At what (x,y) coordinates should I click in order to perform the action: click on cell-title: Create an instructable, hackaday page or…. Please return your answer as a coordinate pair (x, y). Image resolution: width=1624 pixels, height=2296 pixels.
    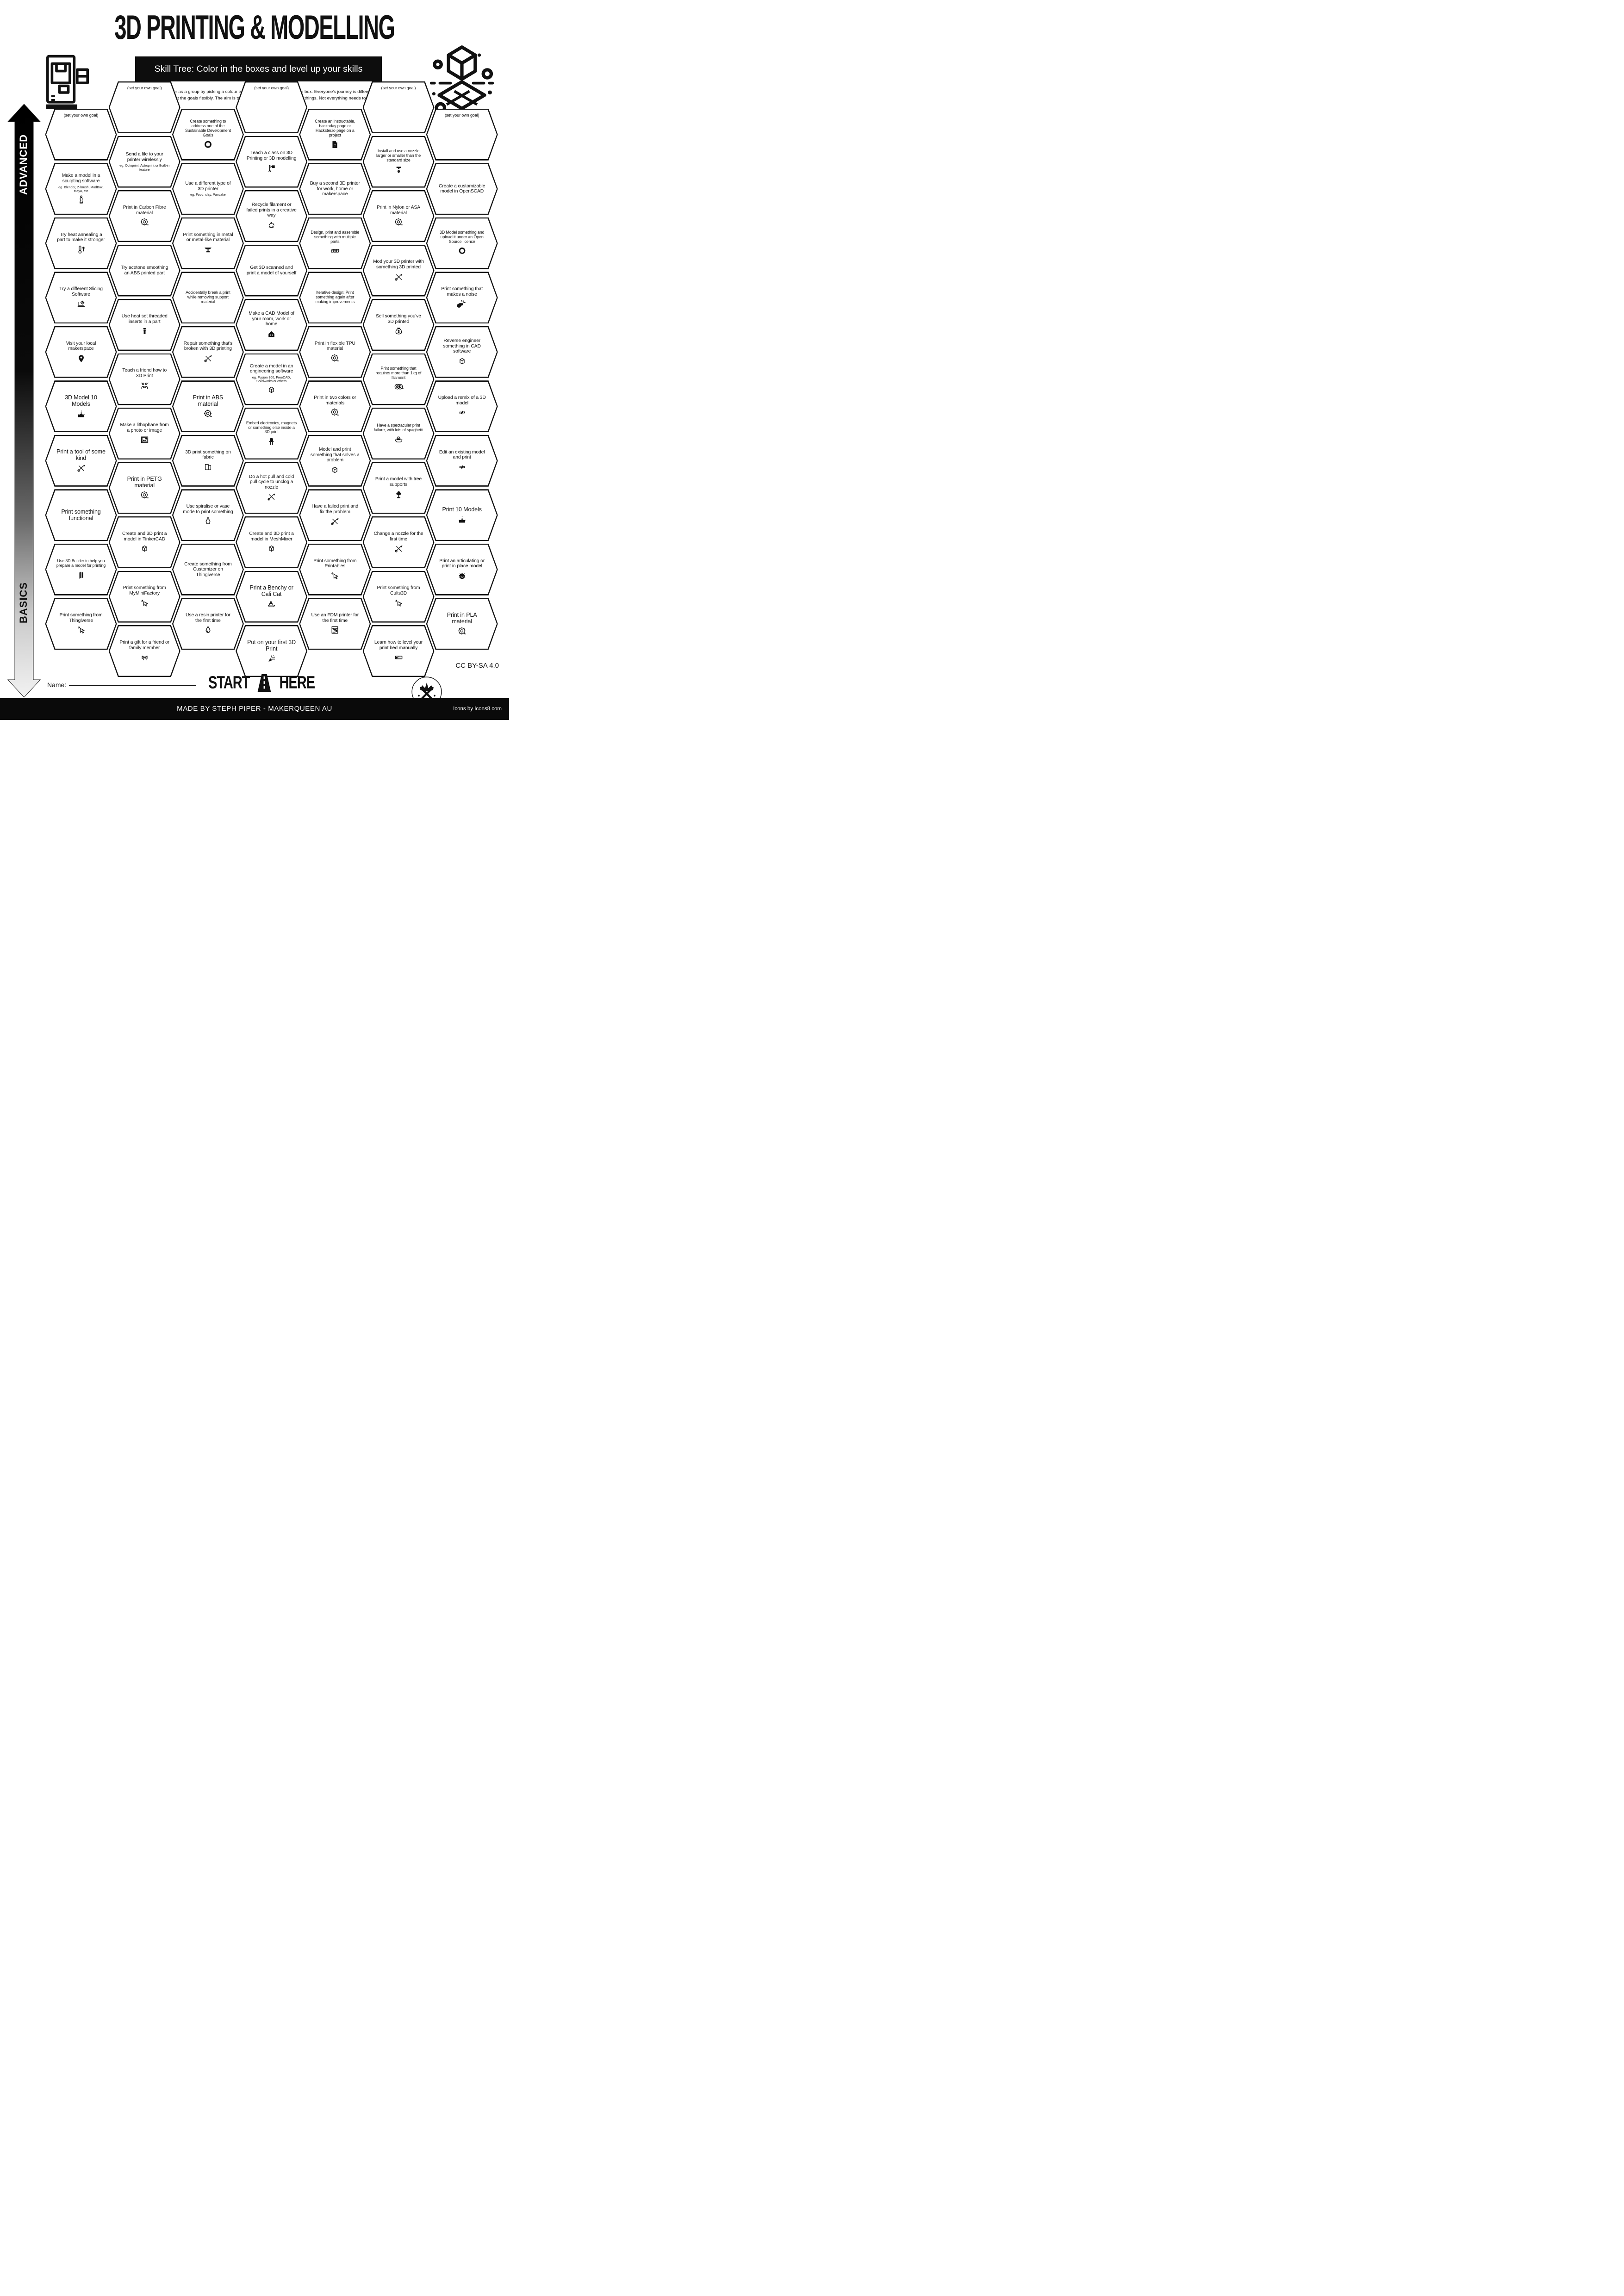
    Looking at the image, I should click on (335, 128).